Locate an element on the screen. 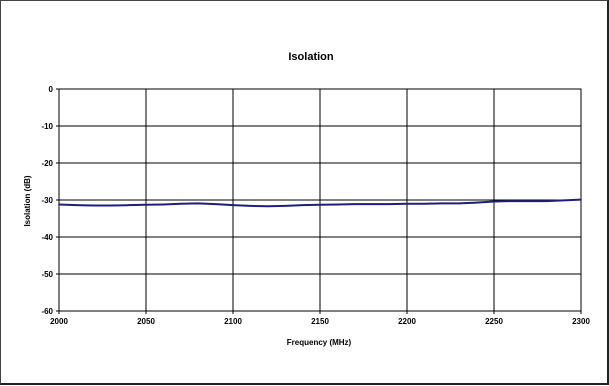  x-tick-label: 2150 is located at coordinates (320, 321).